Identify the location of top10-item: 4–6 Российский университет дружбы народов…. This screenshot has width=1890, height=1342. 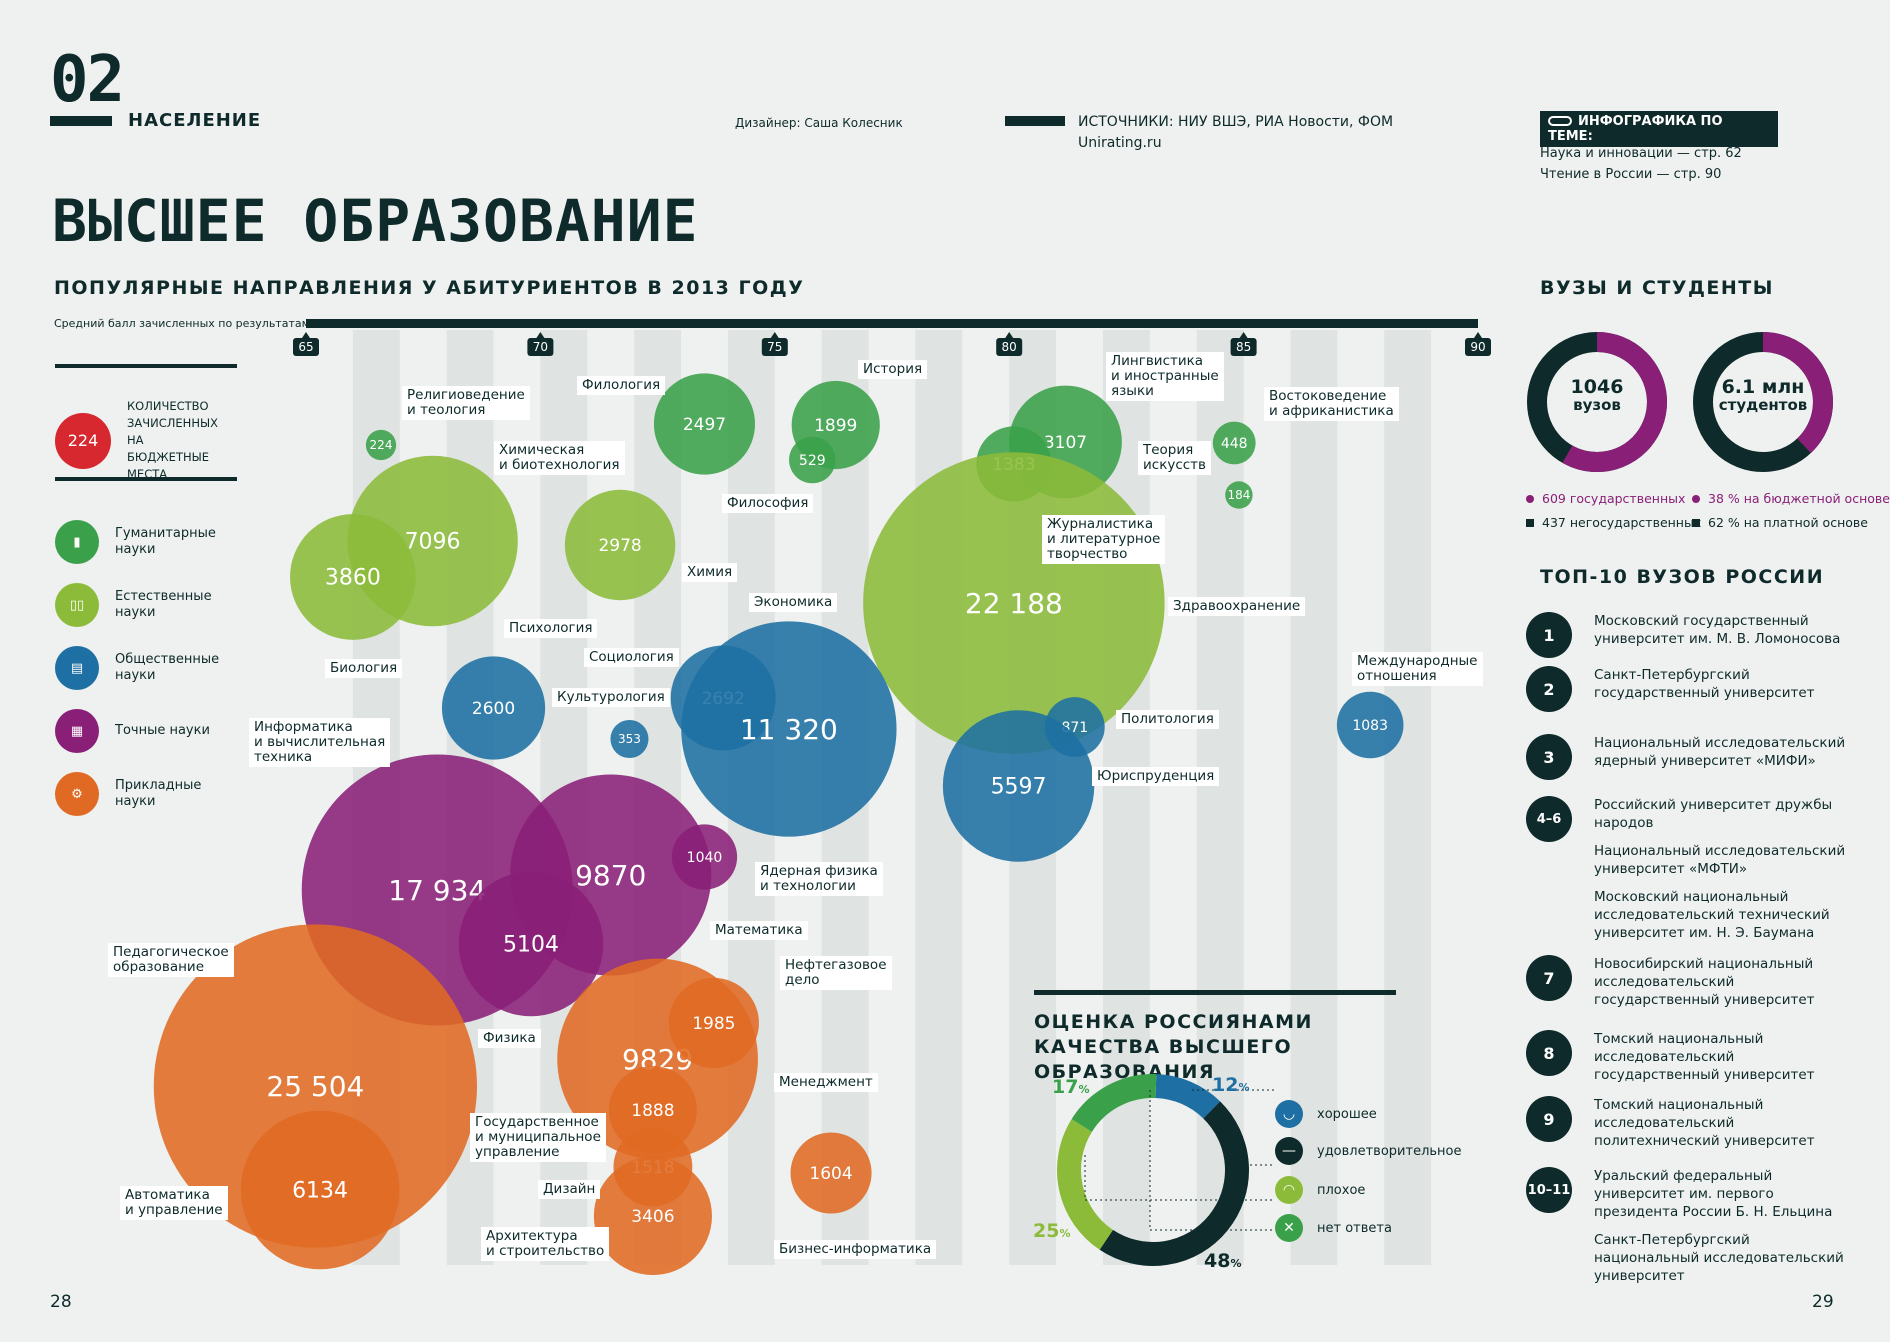
(1690, 874).